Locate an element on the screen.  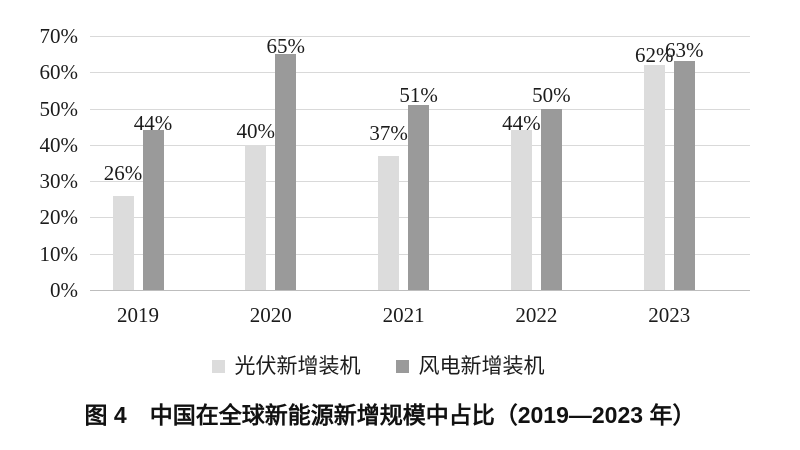
y-axis-tick-label: 40% is located at coordinates (59, 144).